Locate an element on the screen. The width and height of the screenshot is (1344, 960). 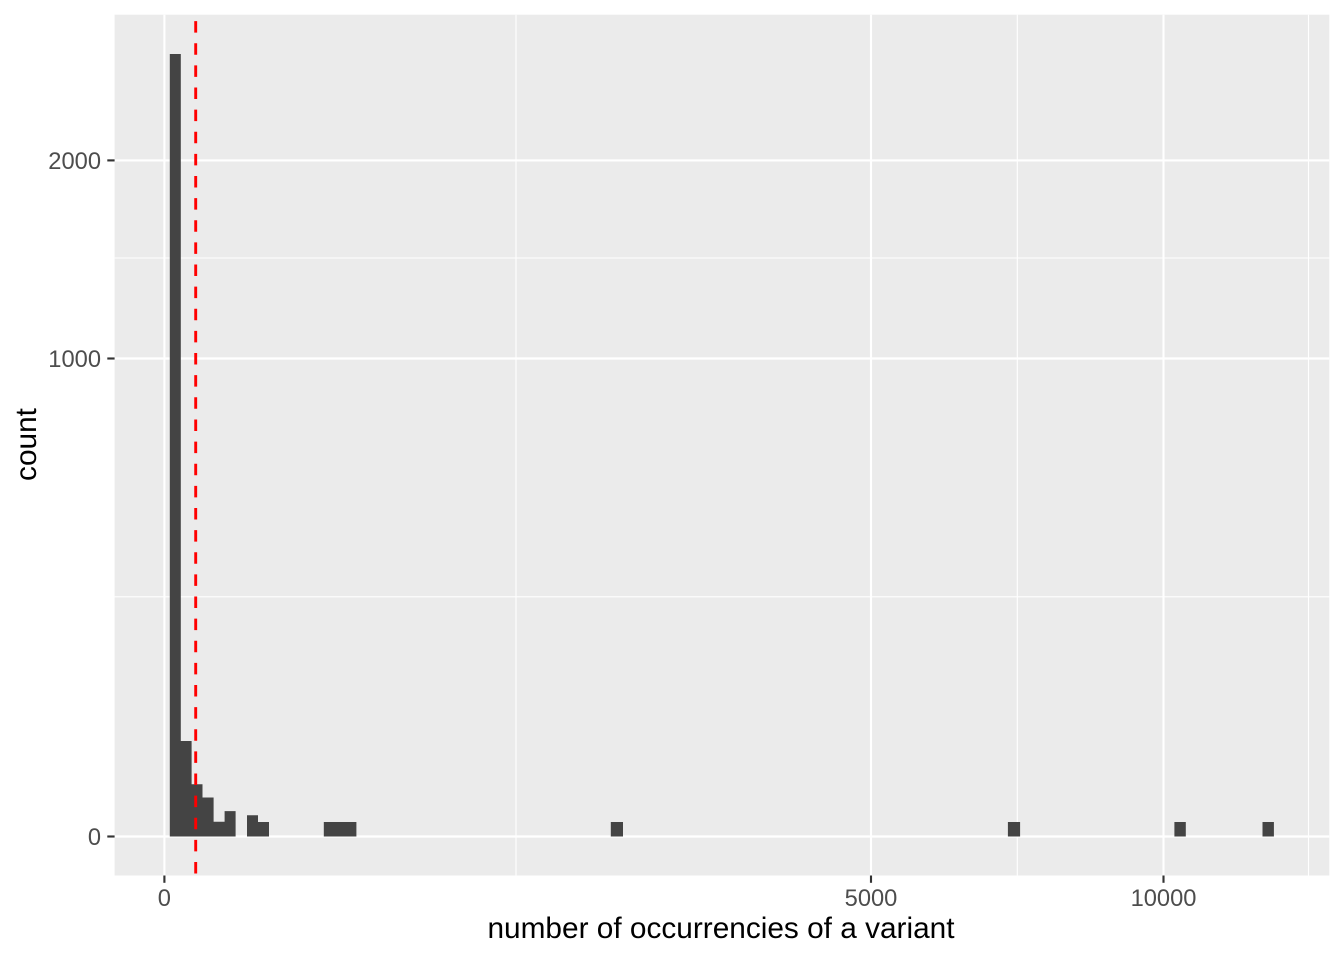
svg-text: 2000 is located at coordinates (74, 162).